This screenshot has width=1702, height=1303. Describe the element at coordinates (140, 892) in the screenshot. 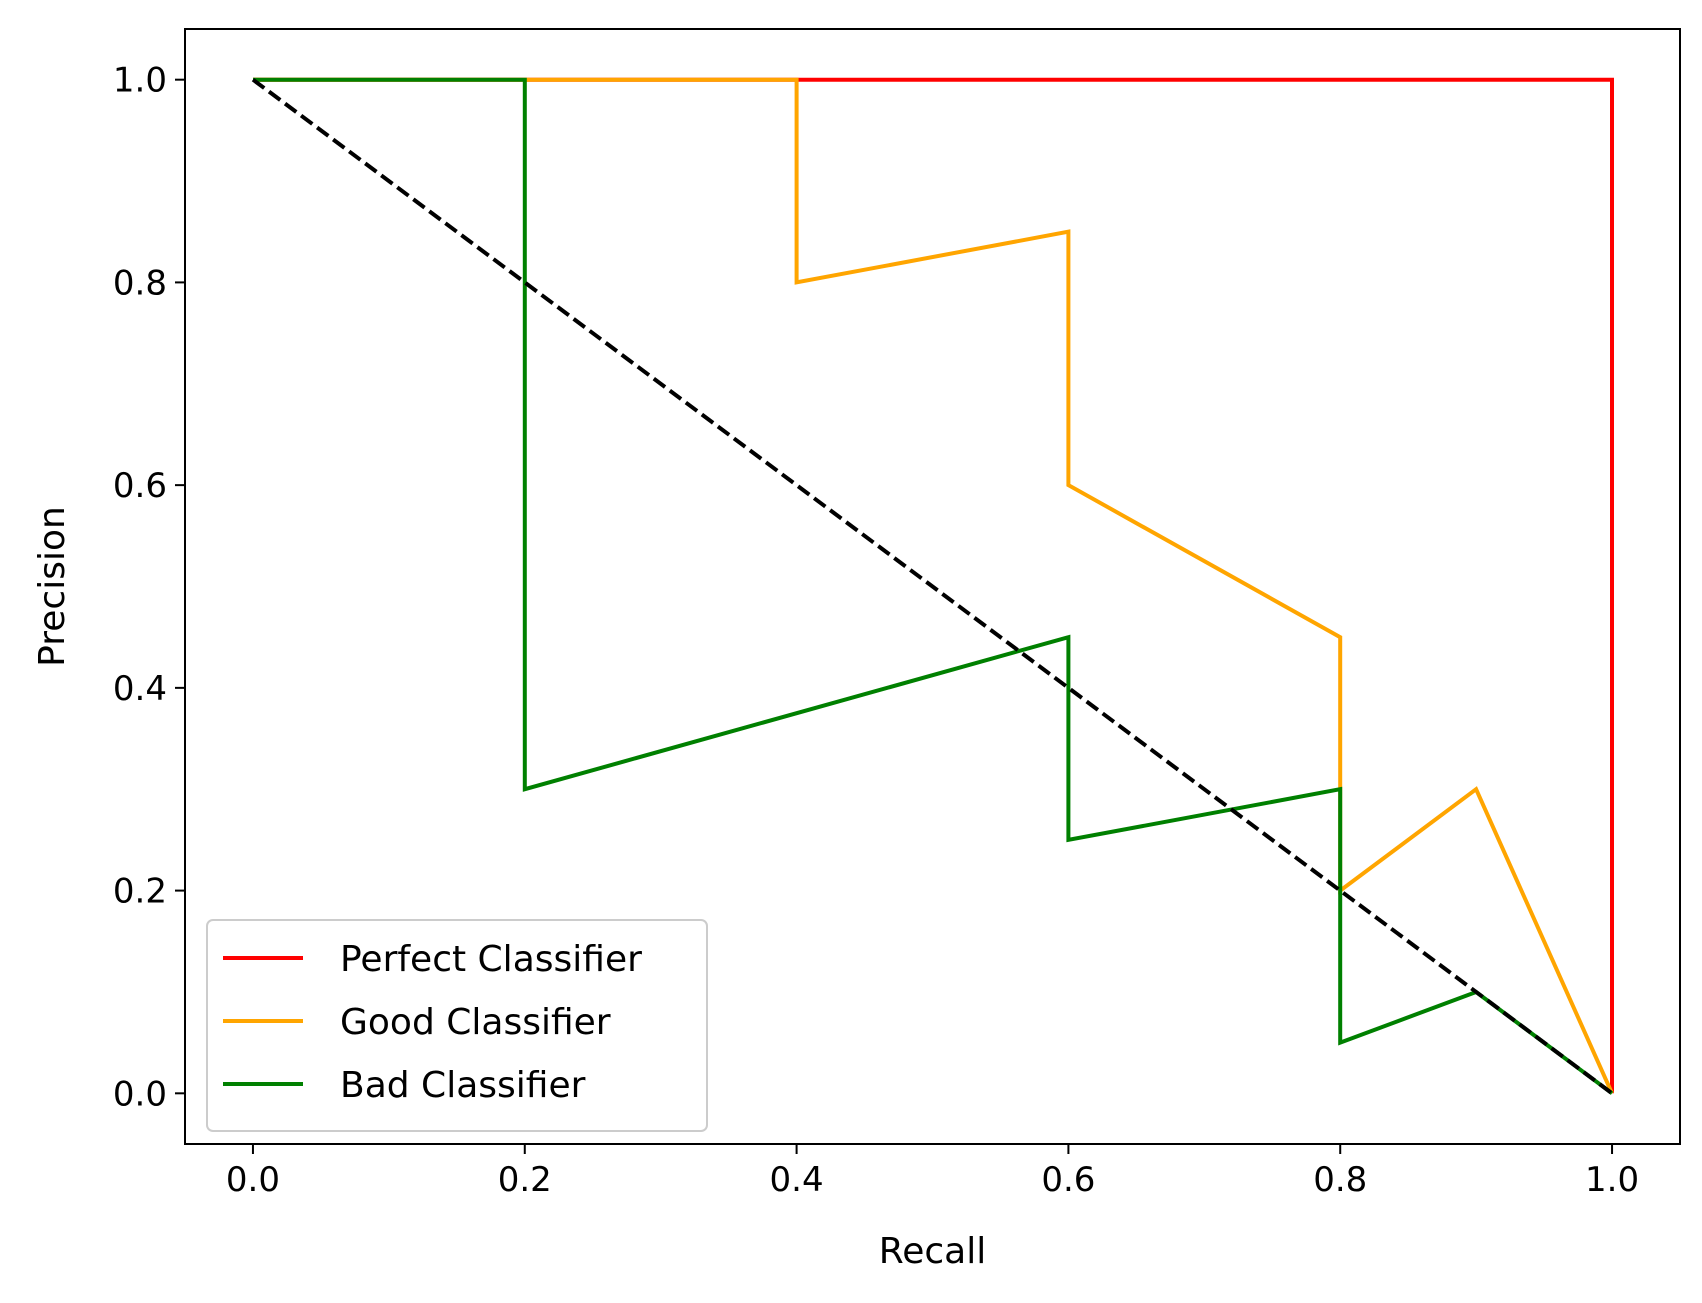

I see `y-tick-label: 0.2` at that location.